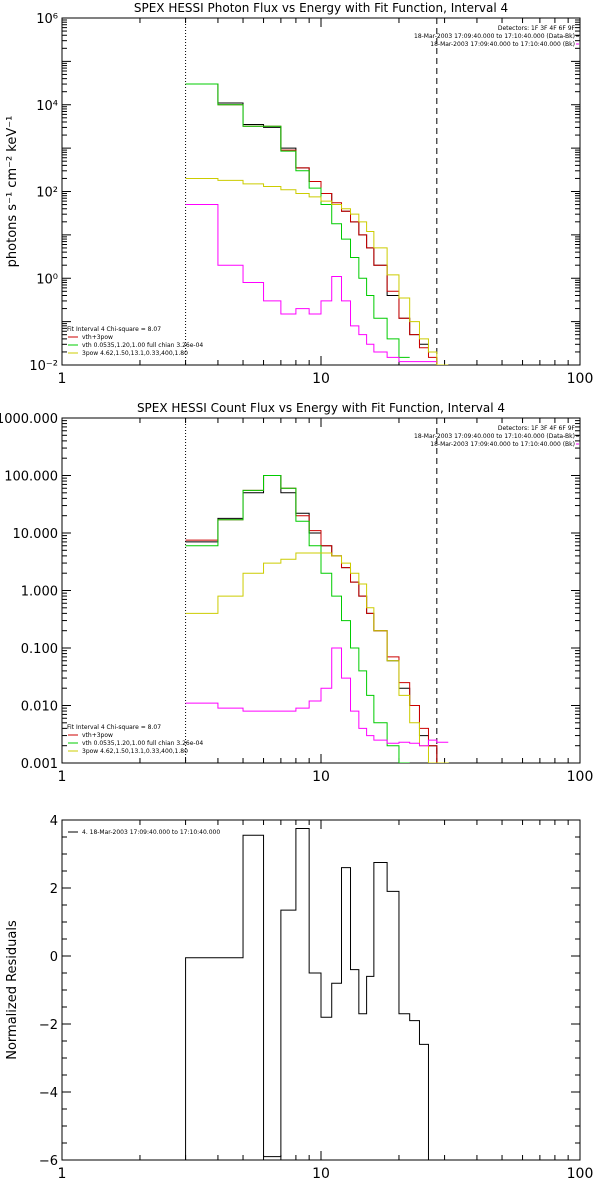 Image resolution: width=600 pixels, height=1204 pixels. What do you see at coordinates (48, 1161) in the screenshot?
I see `y-tick-label: −6` at bounding box center [48, 1161].